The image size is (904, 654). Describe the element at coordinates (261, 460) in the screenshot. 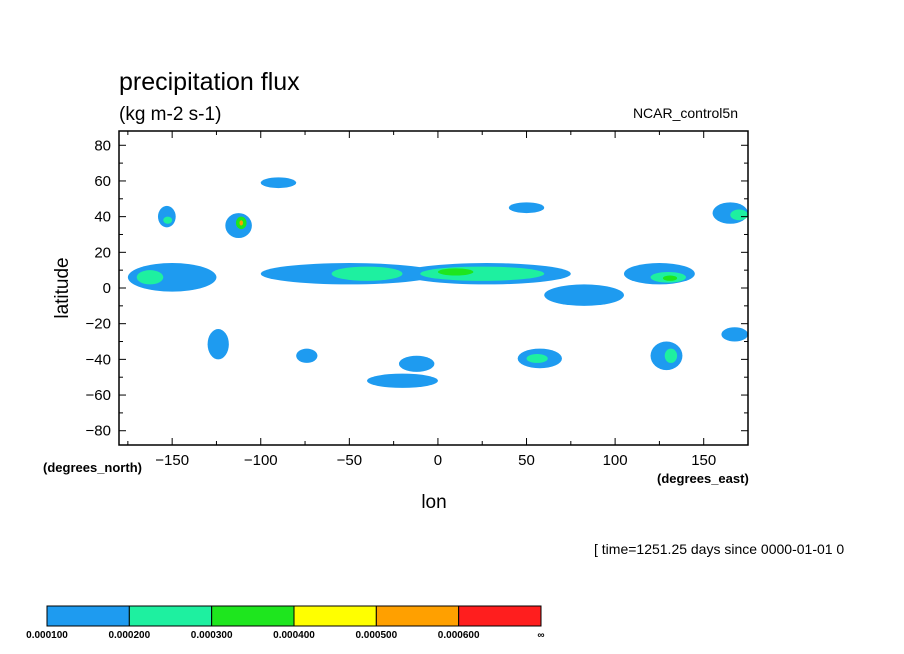

I see `x-tick-label: −100` at that location.